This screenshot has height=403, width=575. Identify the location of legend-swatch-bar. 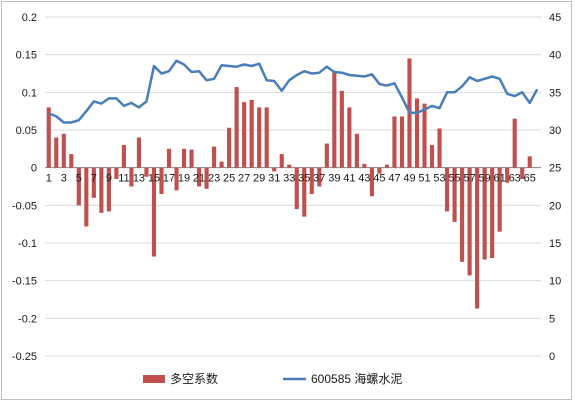
(154, 379).